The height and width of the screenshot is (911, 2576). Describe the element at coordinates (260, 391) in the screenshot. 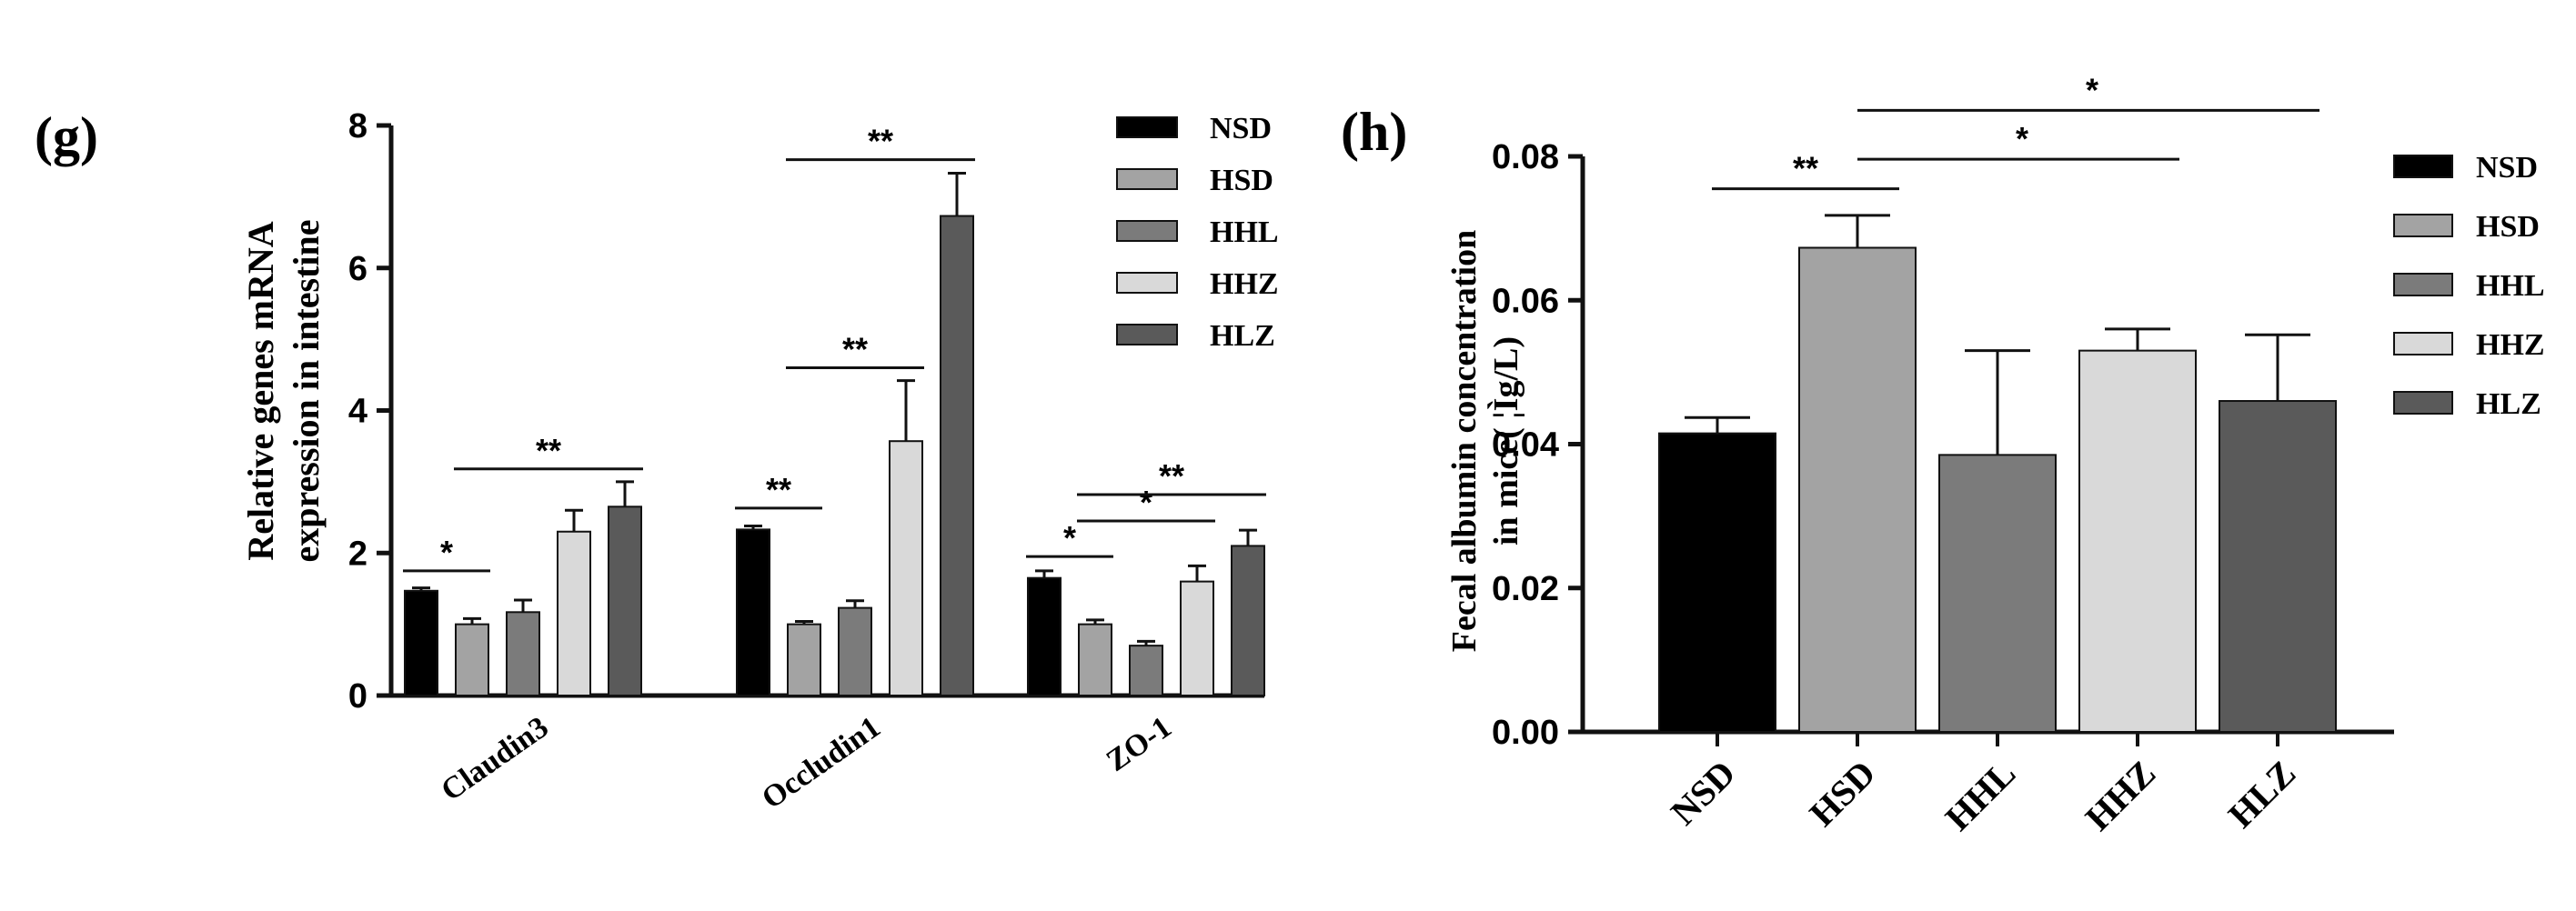

I see `y-axis-label-line: Relative genes mRNA` at that location.